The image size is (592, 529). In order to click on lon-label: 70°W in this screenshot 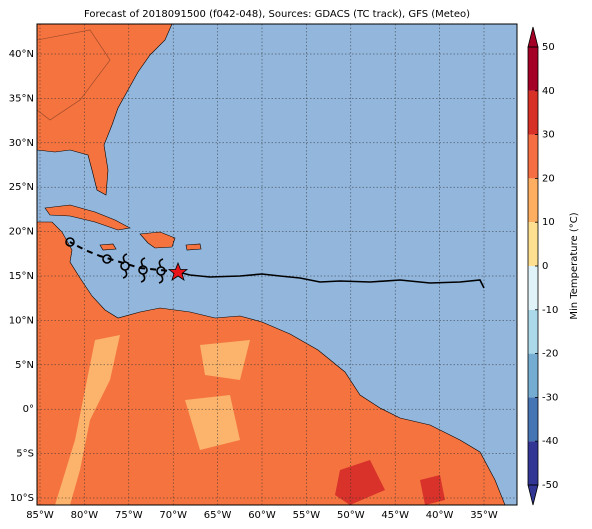, I will do `click(173, 515)`.